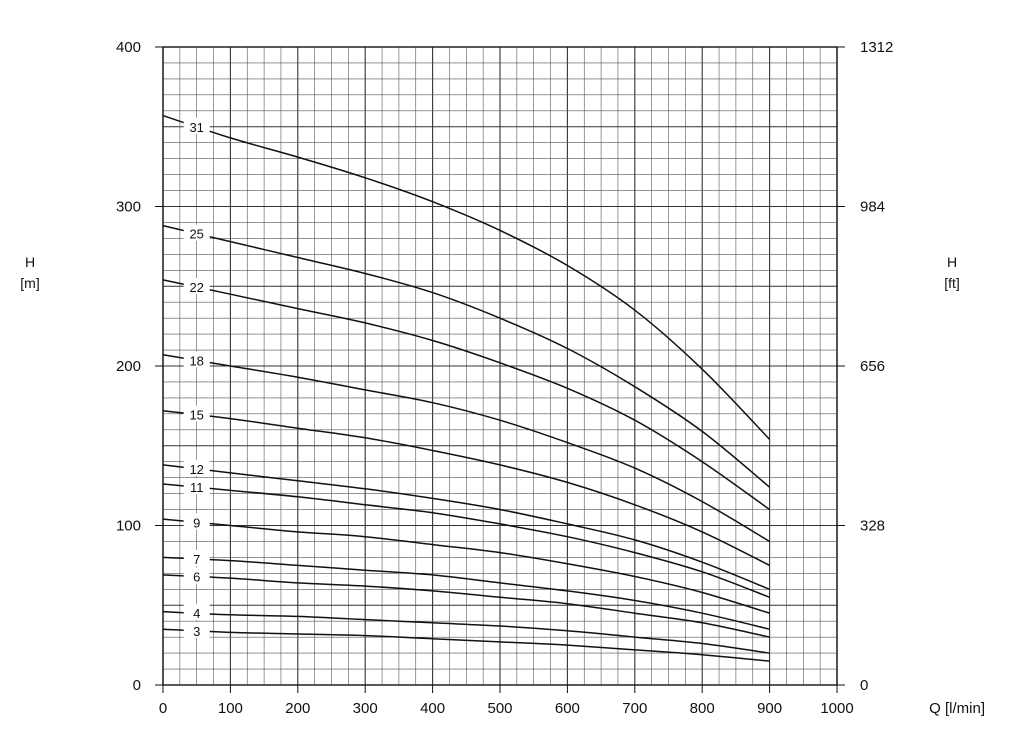 The height and width of the screenshot is (747, 1012). I want to click on y-tick-label-right: 328, so click(872, 526).